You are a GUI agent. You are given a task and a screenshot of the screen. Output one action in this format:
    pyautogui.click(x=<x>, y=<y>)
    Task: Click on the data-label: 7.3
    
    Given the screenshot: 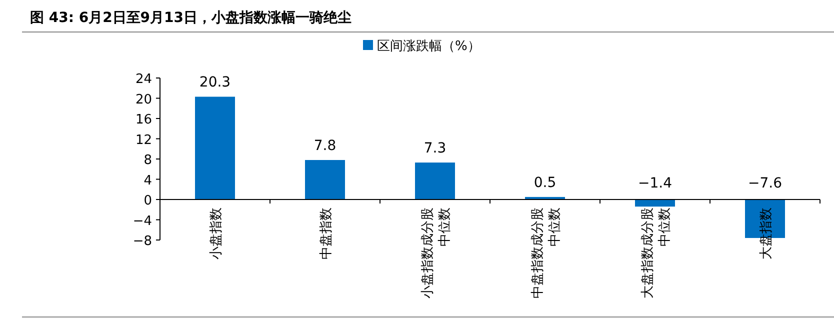 What is the action you would take?
    pyautogui.click(x=435, y=148)
    